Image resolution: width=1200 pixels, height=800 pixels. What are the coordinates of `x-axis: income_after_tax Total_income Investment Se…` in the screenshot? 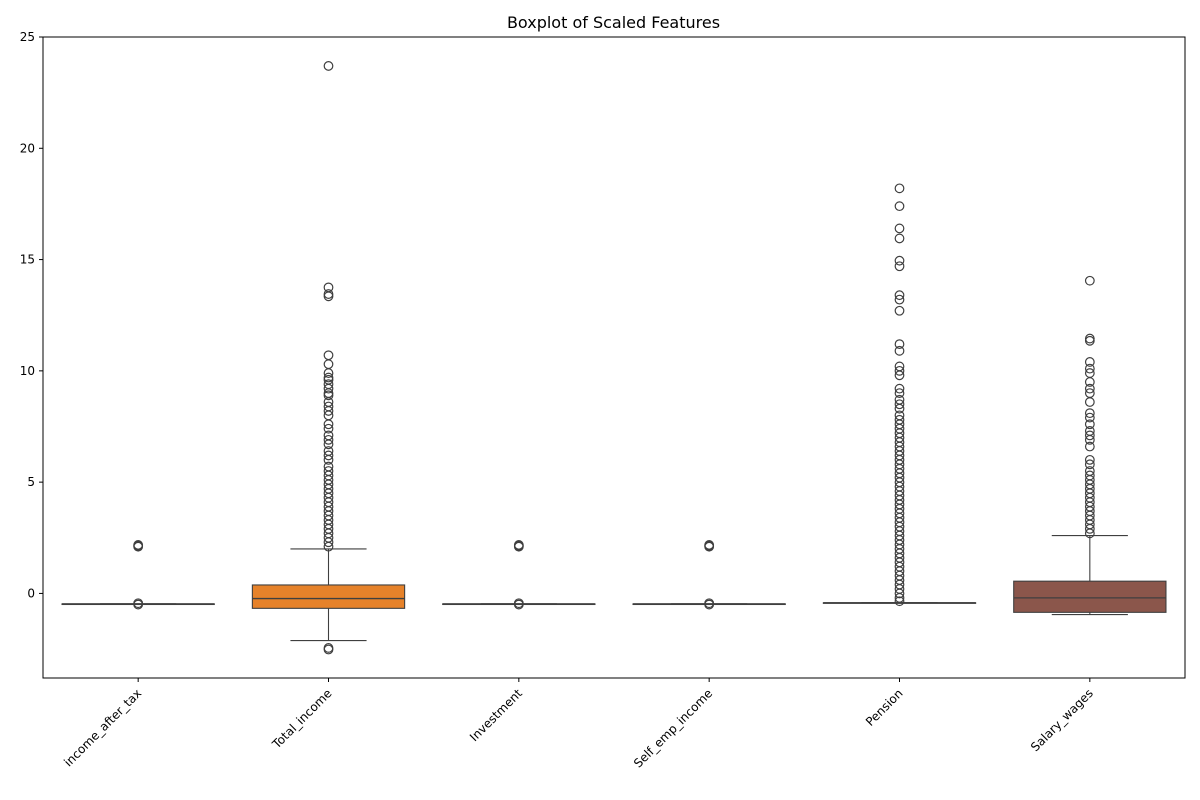 It's located at (578, 724).